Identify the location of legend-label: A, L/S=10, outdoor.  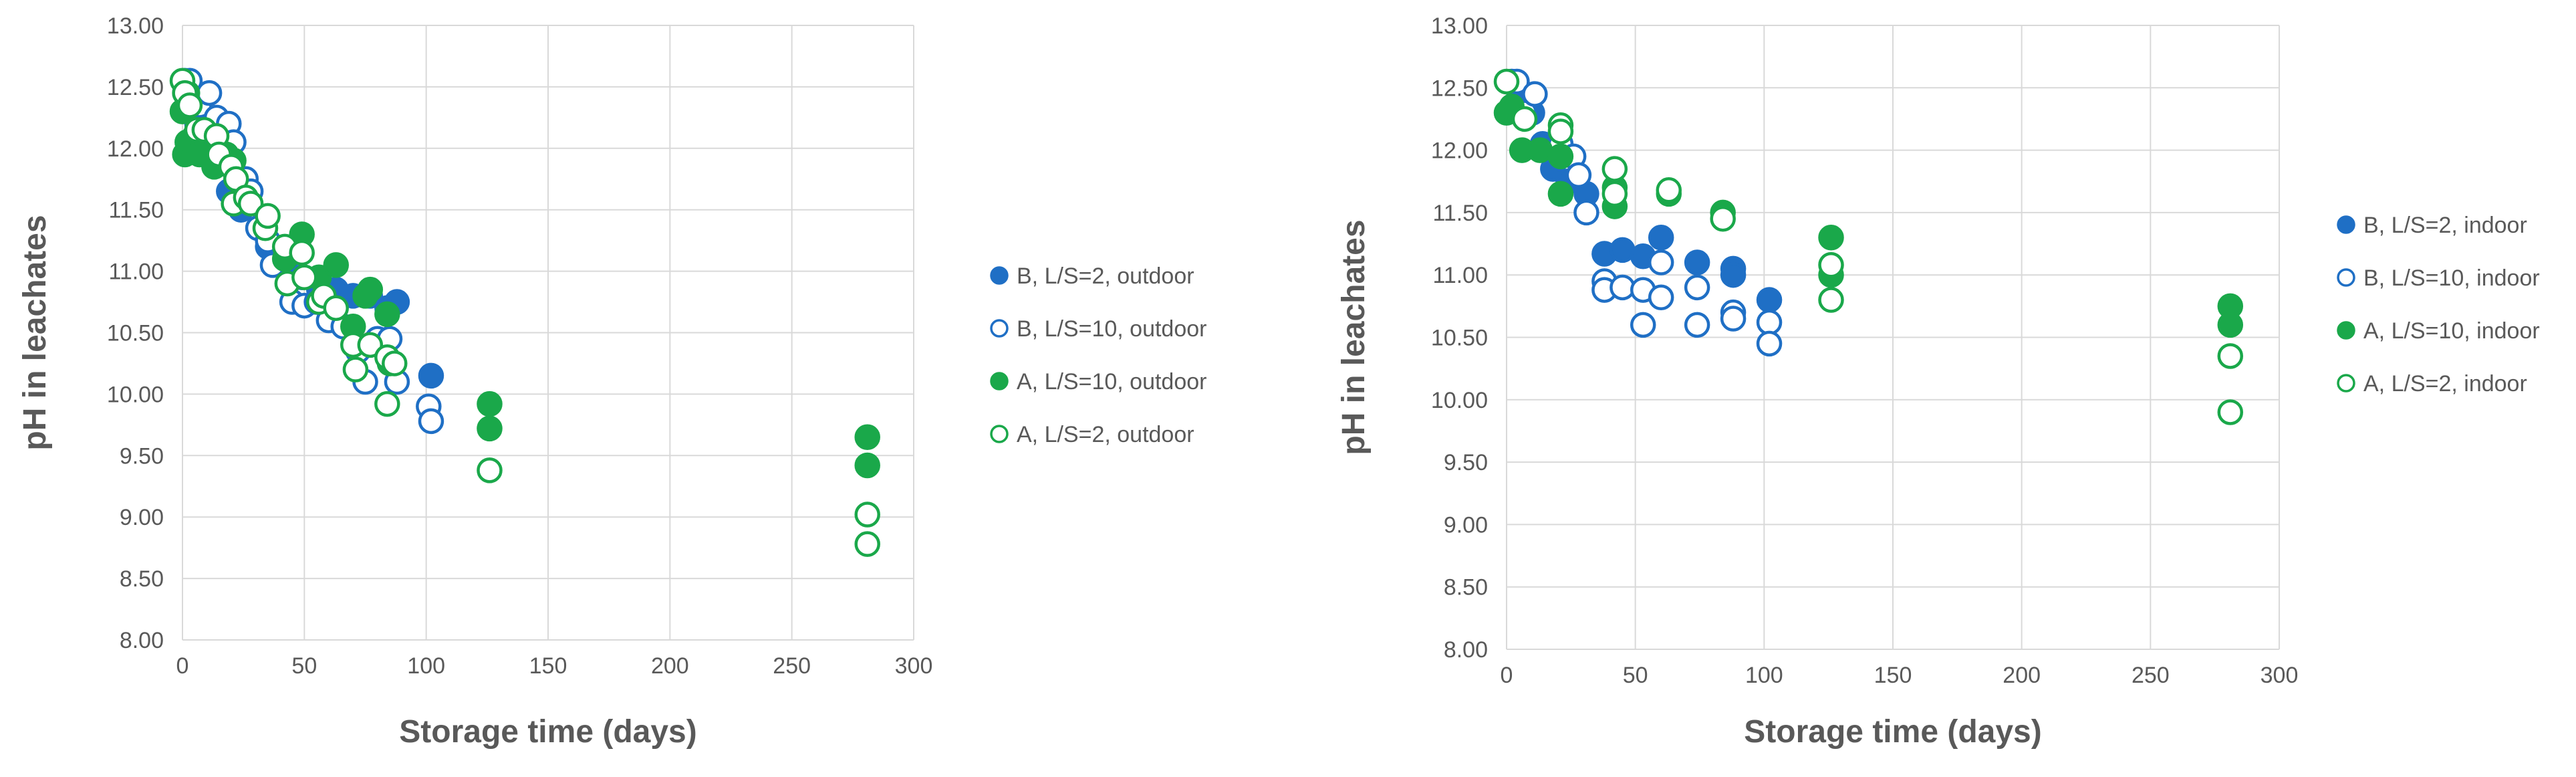
(1111, 382).